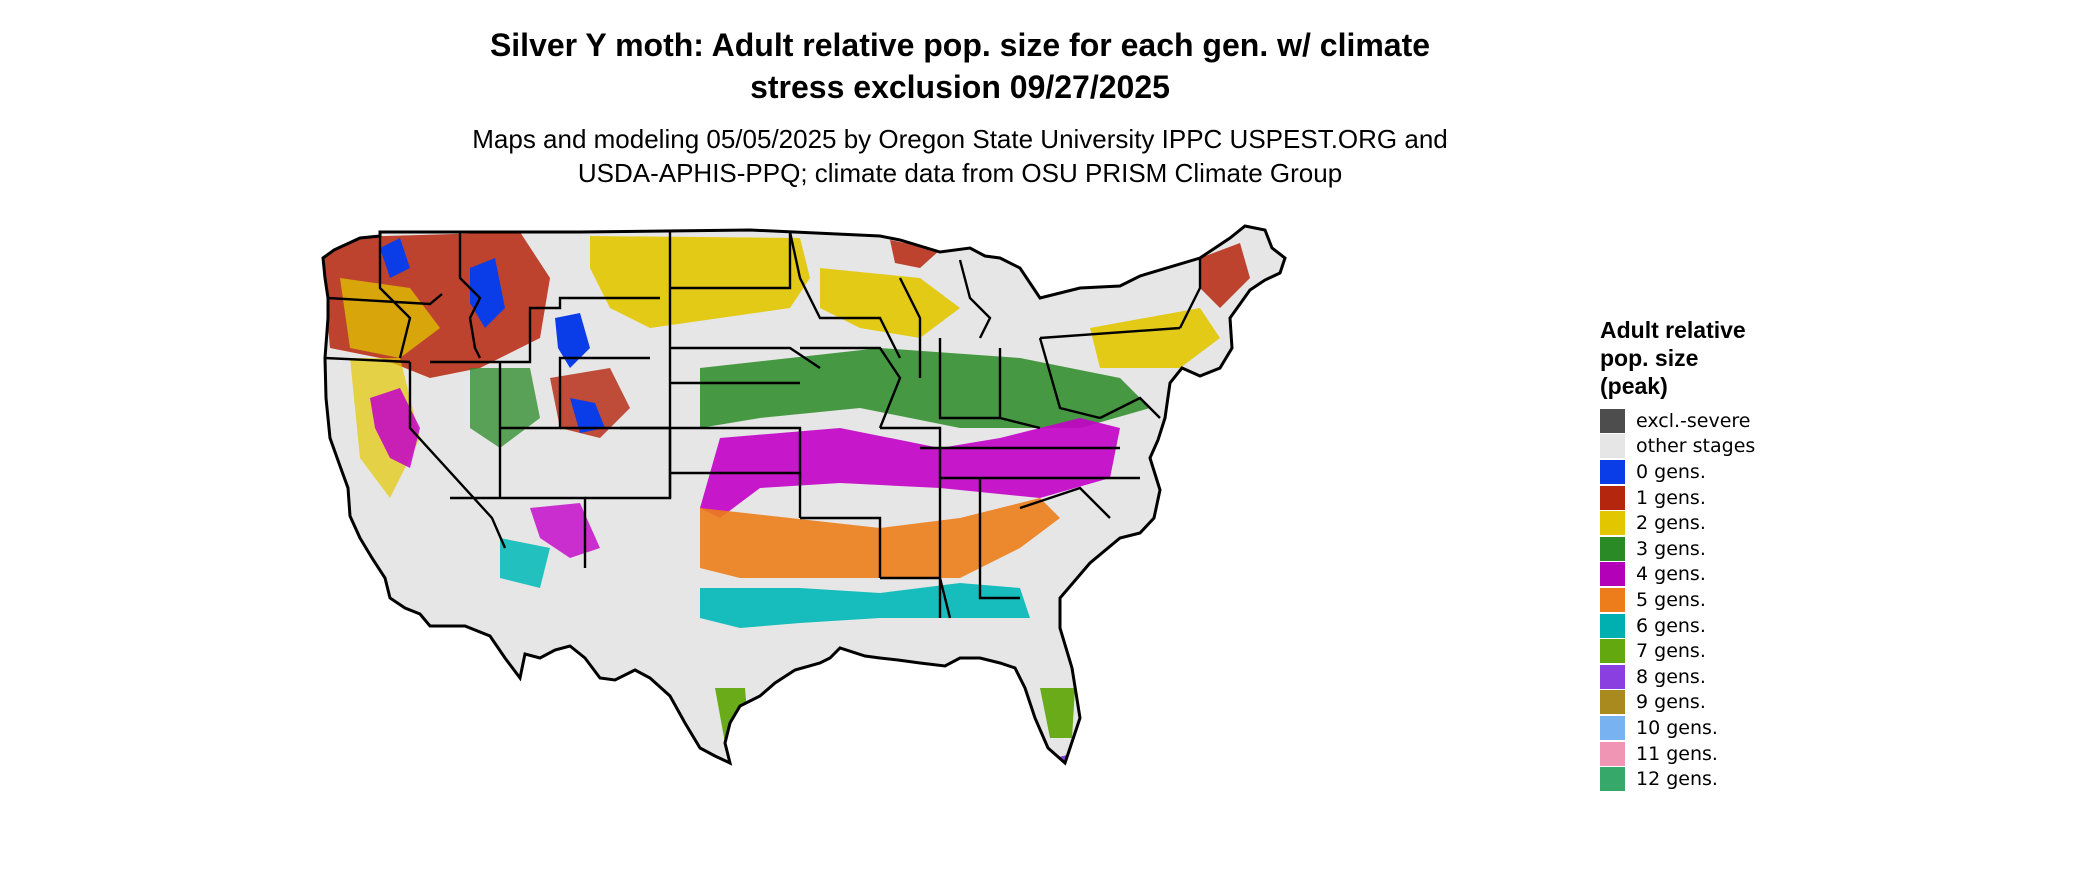  I want to click on border-nd-sd, so click(731, 261).